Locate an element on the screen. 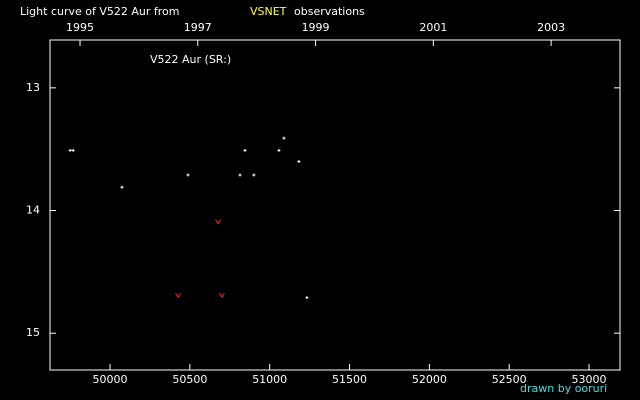 This screenshot has height=400, width=640. x2-tick-label: 1997 is located at coordinates (198, 27).